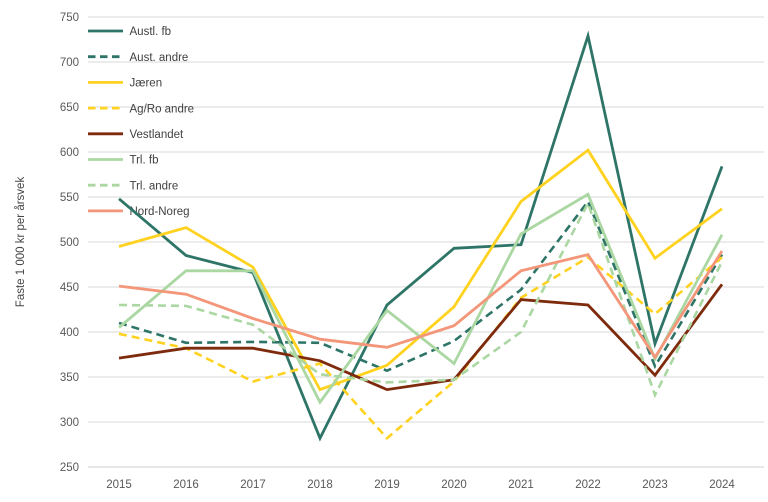 Image resolution: width=768 pixels, height=502 pixels. I want to click on legend-label-trl-fb: Trl. fb, so click(144, 161).